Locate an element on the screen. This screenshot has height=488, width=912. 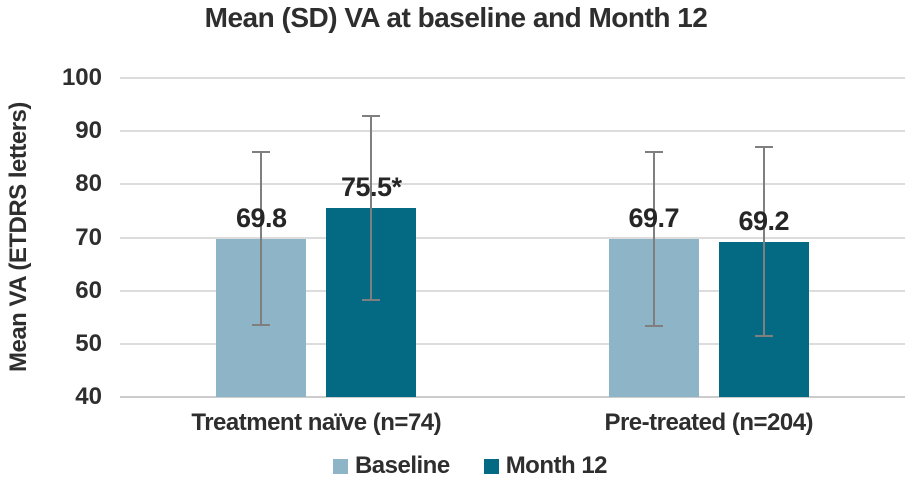
value-label-baseline-1: 69.7 is located at coordinates (654, 218).